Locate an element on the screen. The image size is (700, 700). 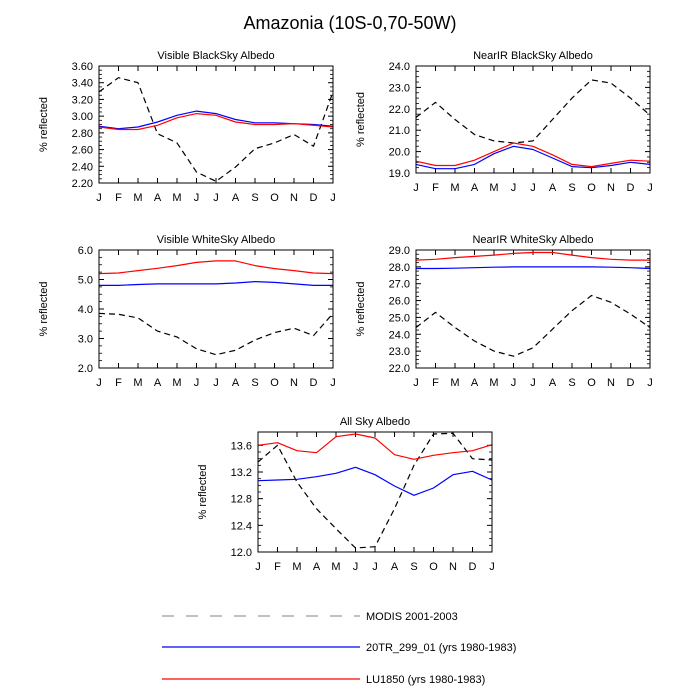
legend-label-modis: MODIS 2001-2003 is located at coordinates (412, 617).